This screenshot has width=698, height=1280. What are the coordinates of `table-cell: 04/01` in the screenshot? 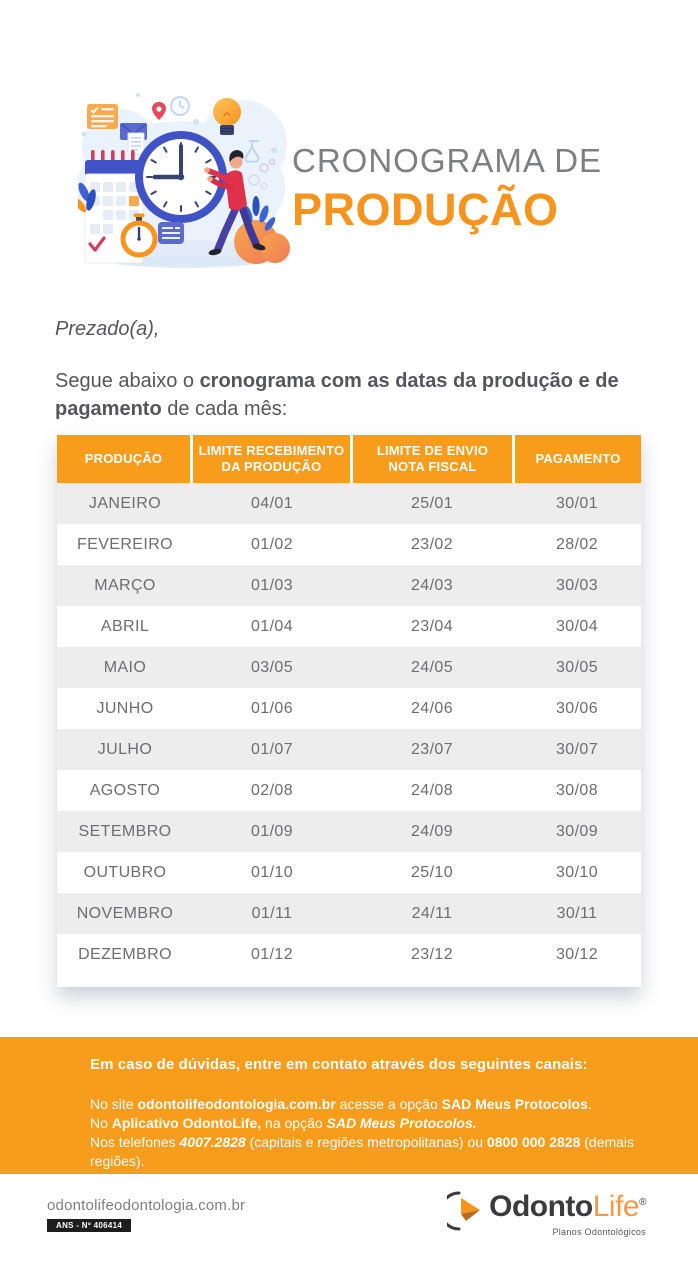 It's located at (272, 503).